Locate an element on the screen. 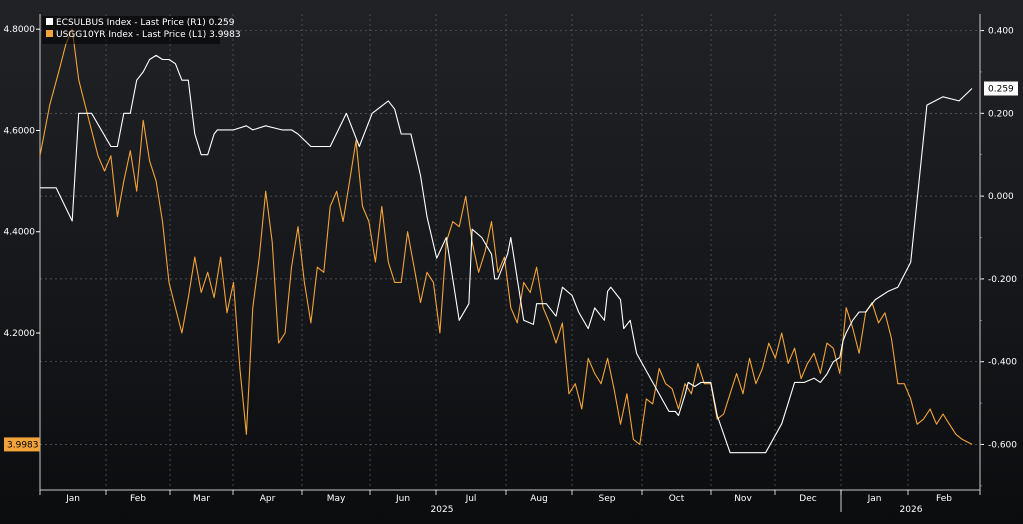 The height and width of the screenshot is (524, 1023). legend-box is located at coordinates (131, 30).